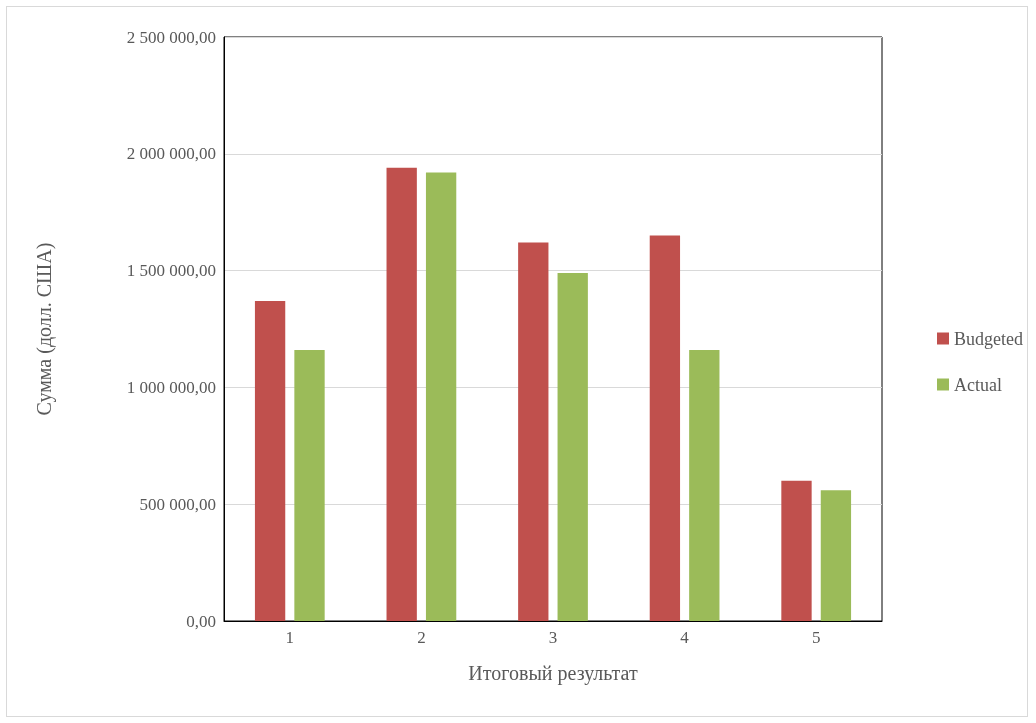 The width and height of the screenshot is (1036, 723). I want to click on x-tick-label: 2, so click(421, 637).